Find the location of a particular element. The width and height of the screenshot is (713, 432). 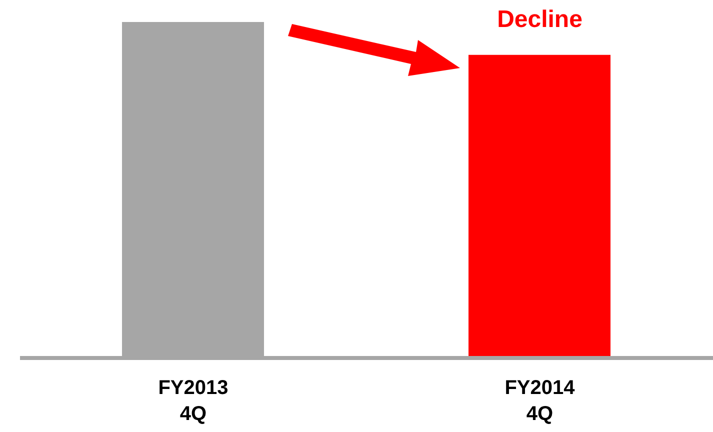

x-tick-label: FY2014 4Q is located at coordinates (540, 401).